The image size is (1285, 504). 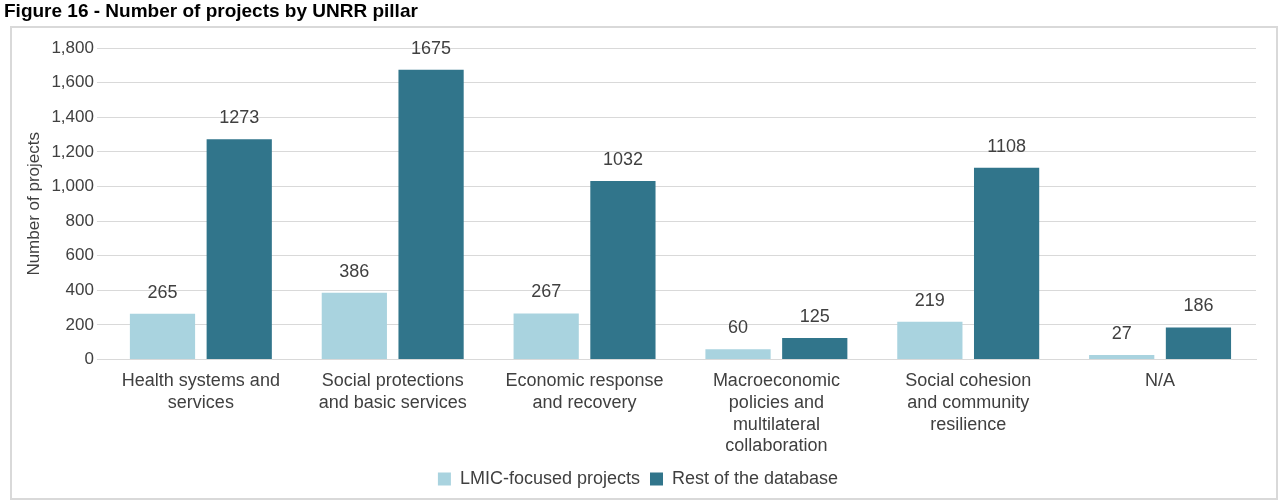 What do you see at coordinates (776, 413) in the screenshot?
I see `x-tick-label: Macroeconomic policies and multilateral collaboration` at bounding box center [776, 413].